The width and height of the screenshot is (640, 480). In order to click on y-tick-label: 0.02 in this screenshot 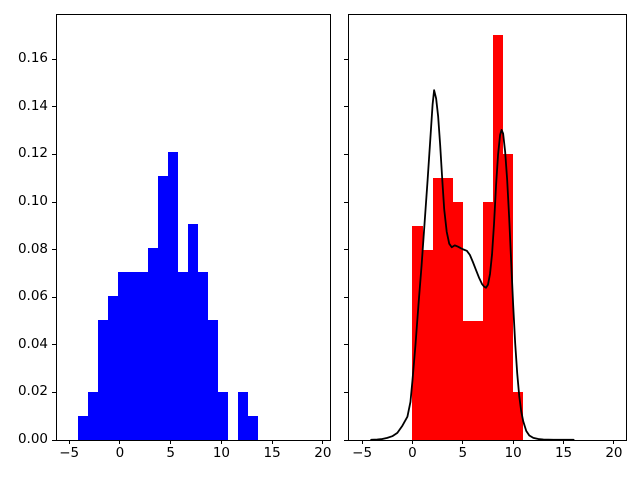, I will do `click(32, 391)`.